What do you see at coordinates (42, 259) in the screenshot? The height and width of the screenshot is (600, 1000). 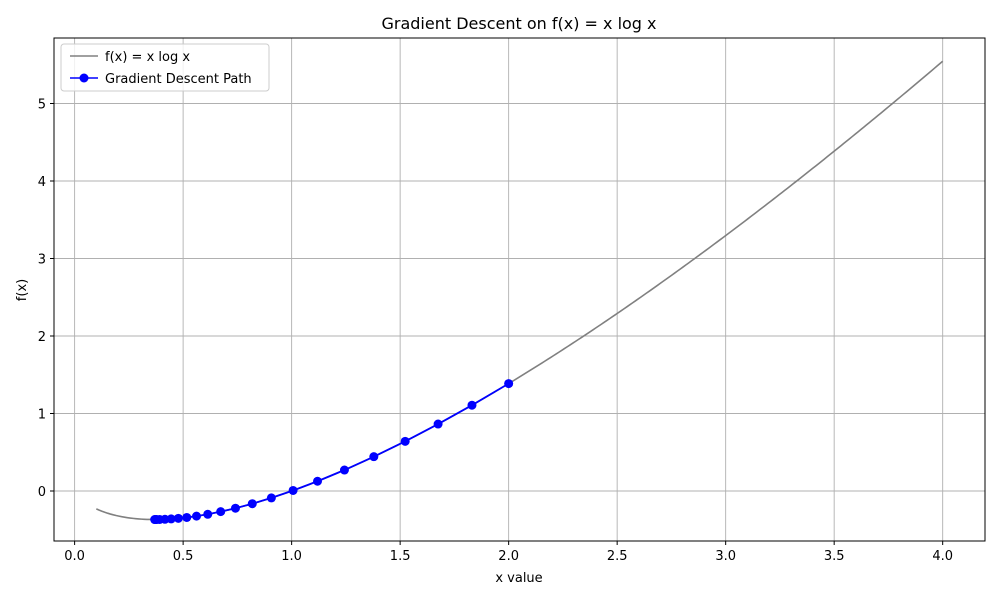 I see `y-tick-label: 3` at bounding box center [42, 259].